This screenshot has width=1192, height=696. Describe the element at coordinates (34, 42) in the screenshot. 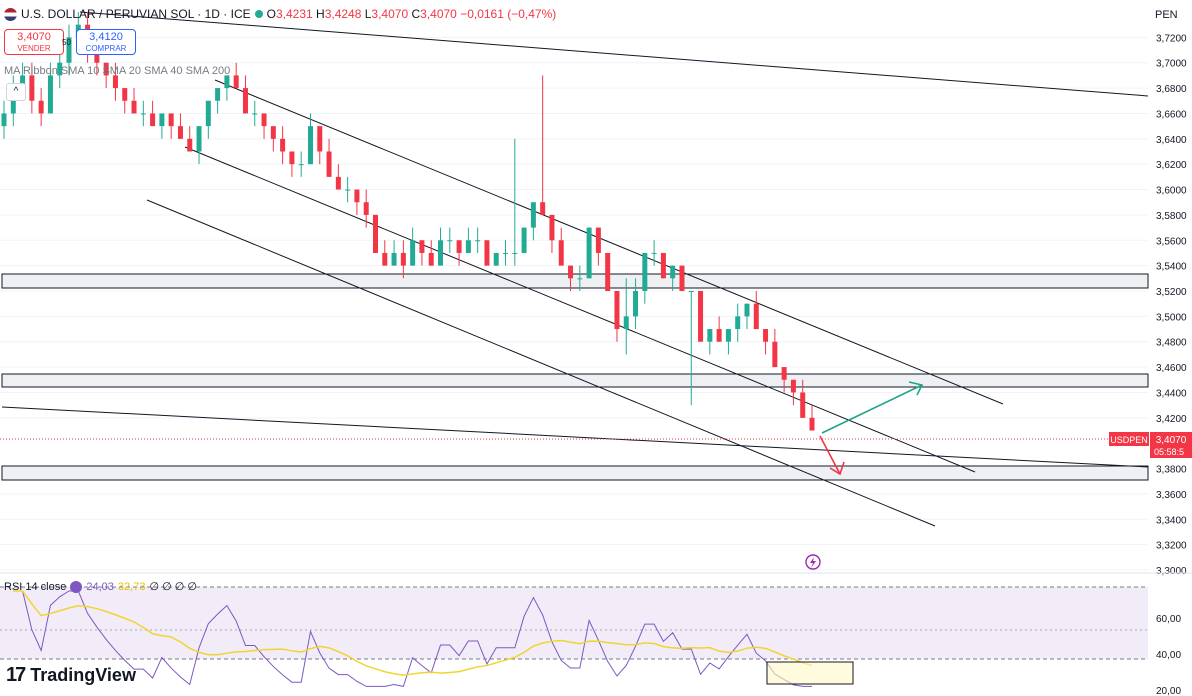

I see `sell-button: 3,4070 VENDER` at that location.